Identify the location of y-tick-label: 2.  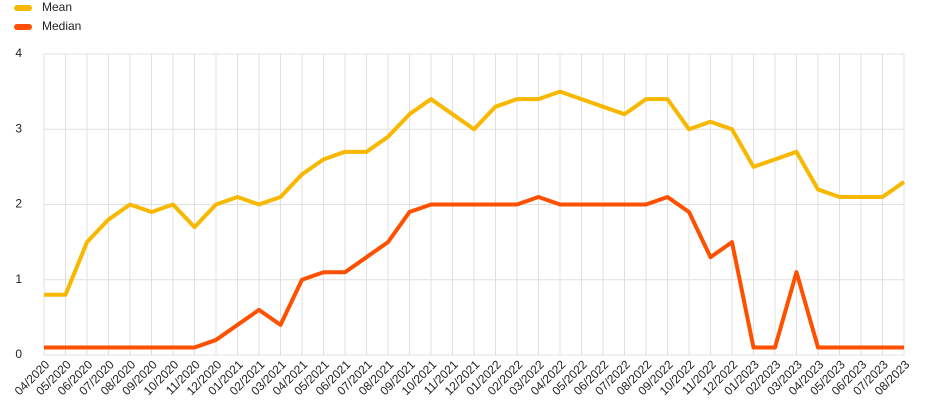
(18, 204).